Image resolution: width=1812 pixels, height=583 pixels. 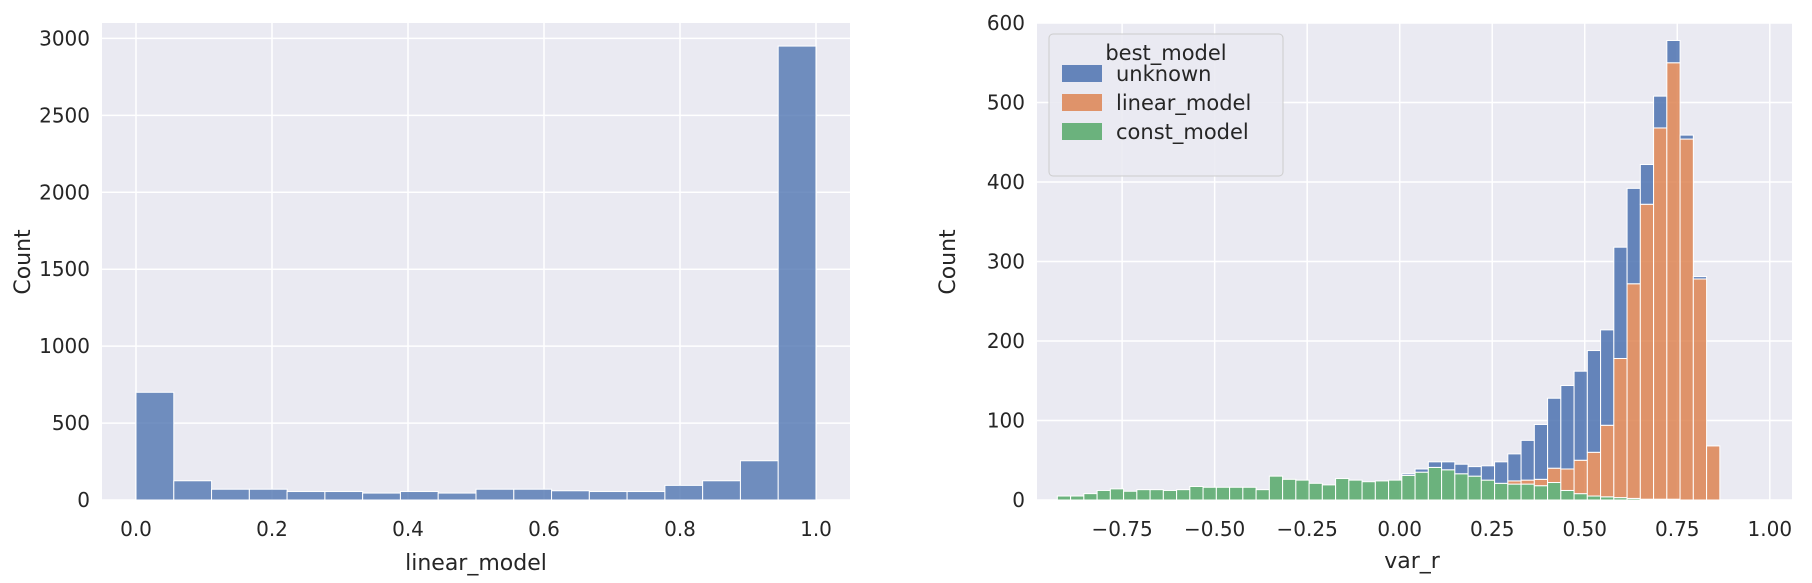 What do you see at coordinates (1183, 103) in the screenshot?
I see `legend-label: linear_model` at bounding box center [1183, 103].